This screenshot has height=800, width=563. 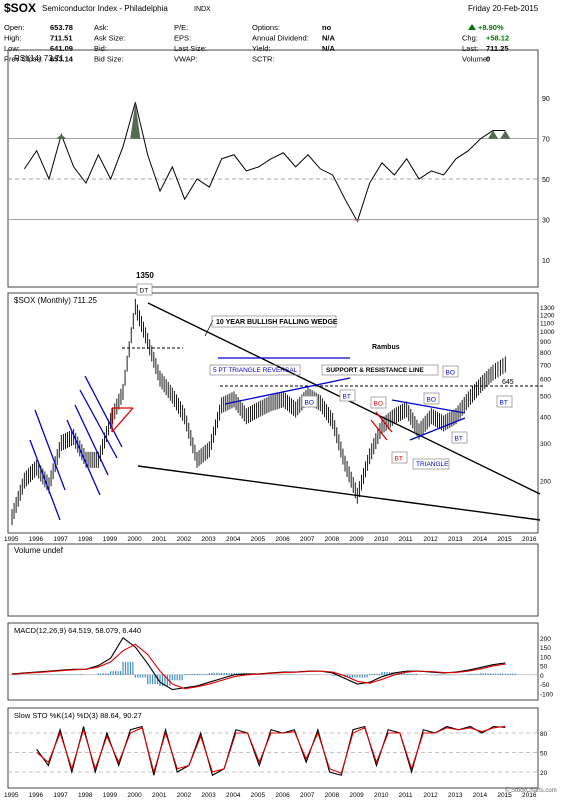 I want to click on triangle-label-box, so click(x=431, y=464).